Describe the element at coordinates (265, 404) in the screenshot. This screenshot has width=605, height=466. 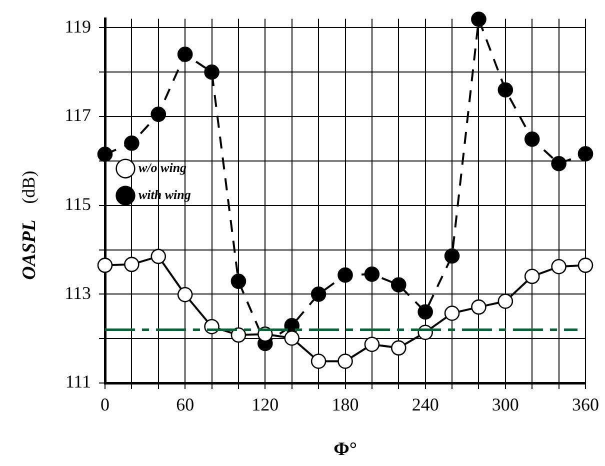
I see `x-tick-label: 120` at that location.